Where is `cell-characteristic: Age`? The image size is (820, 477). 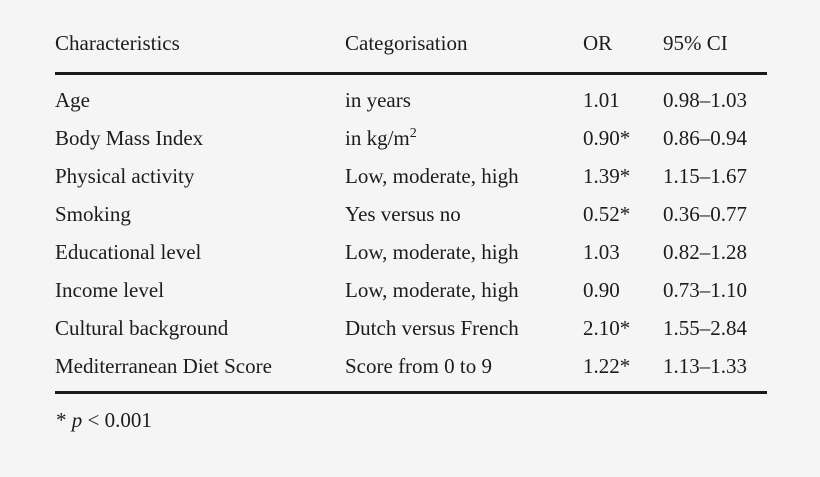 cell-characteristic: Age is located at coordinates (72, 100).